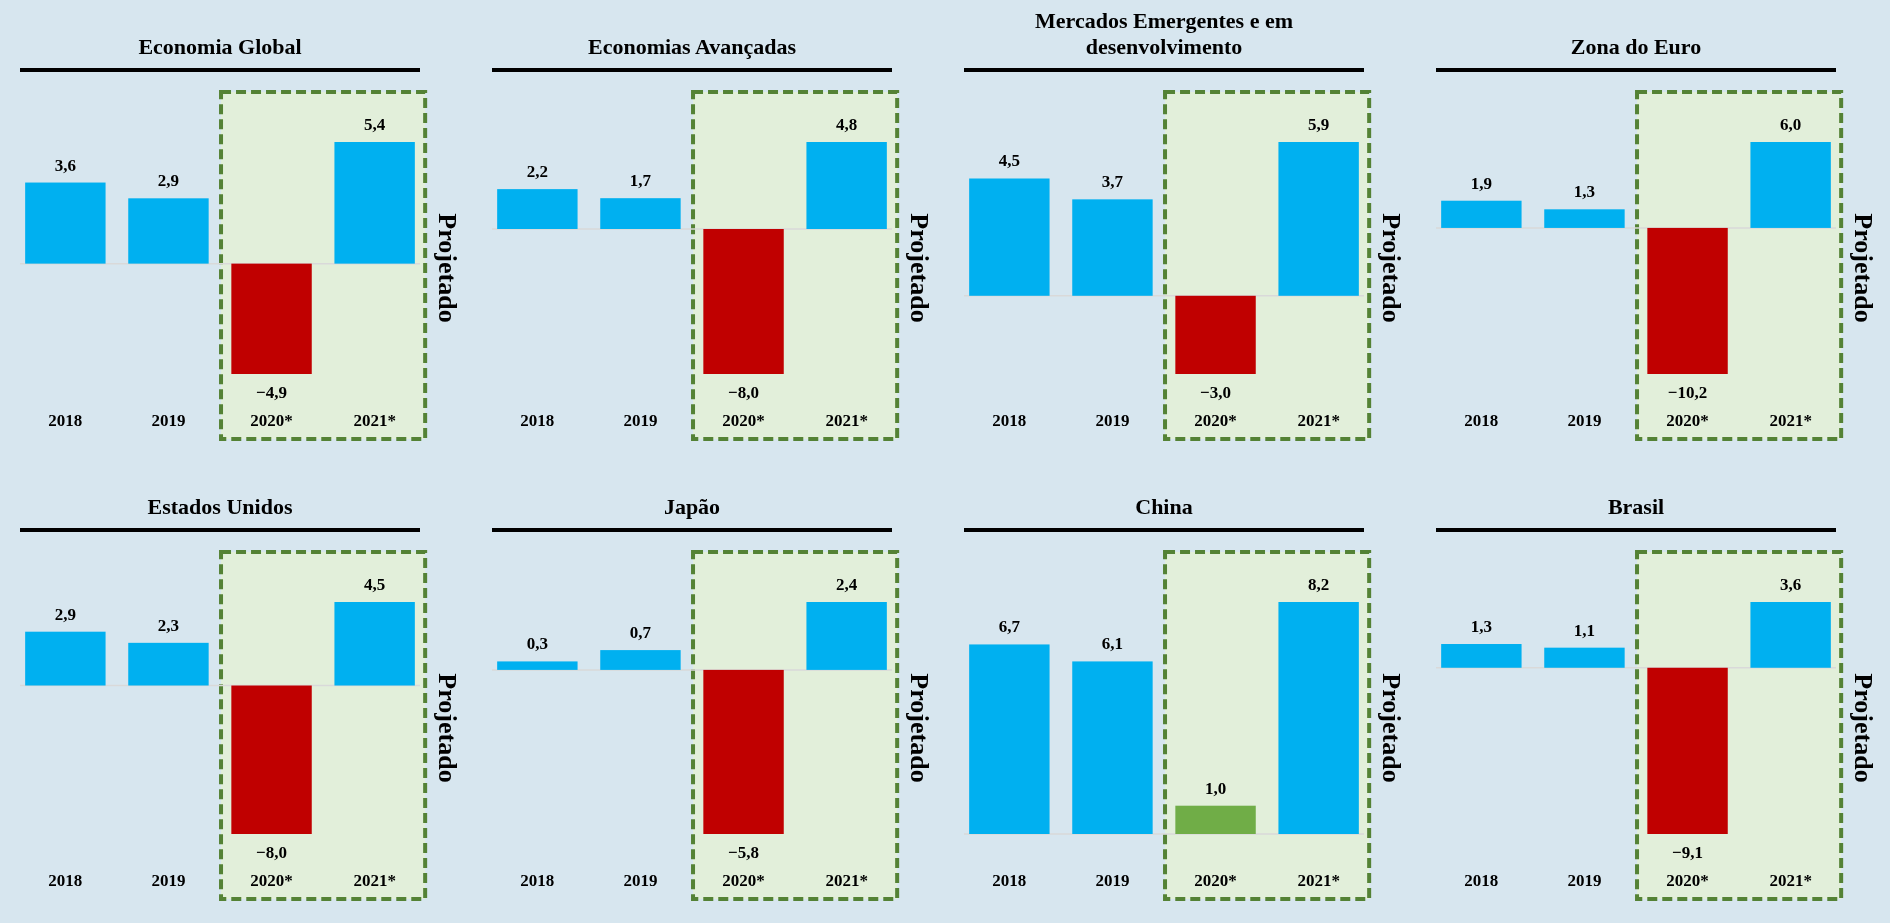  What do you see at coordinates (1112, 644) in the screenshot?
I see `data-label: 6,1` at bounding box center [1112, 644].